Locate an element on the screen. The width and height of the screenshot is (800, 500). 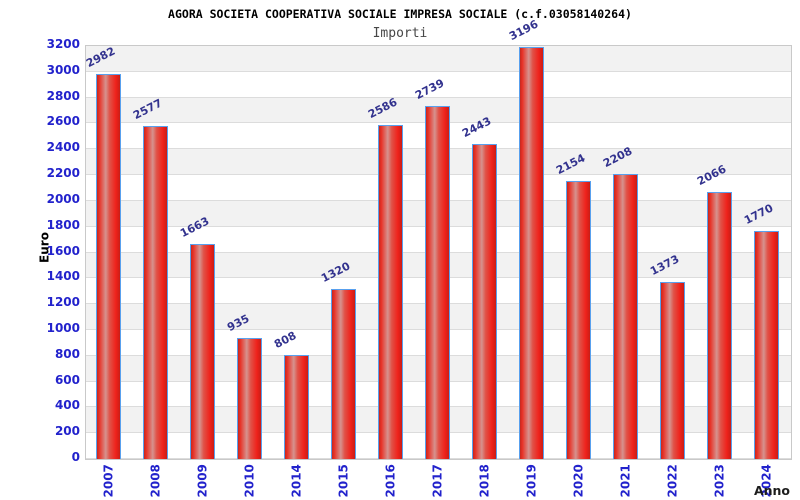
bar-2022 is located at coordinates (672, 370).